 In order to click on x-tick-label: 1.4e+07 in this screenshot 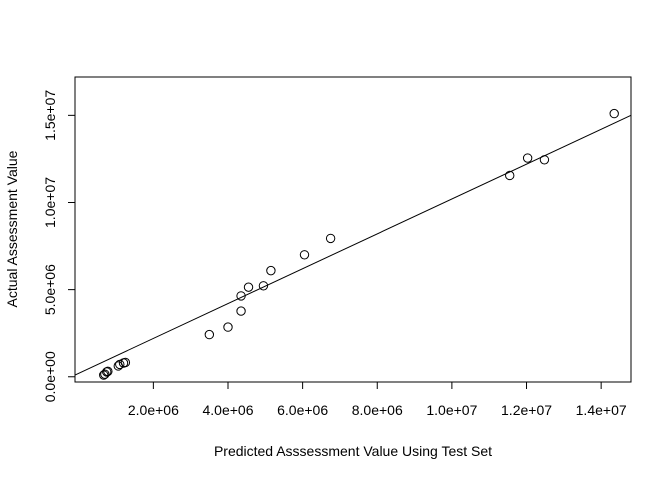, I will do `click(601, 410)`.